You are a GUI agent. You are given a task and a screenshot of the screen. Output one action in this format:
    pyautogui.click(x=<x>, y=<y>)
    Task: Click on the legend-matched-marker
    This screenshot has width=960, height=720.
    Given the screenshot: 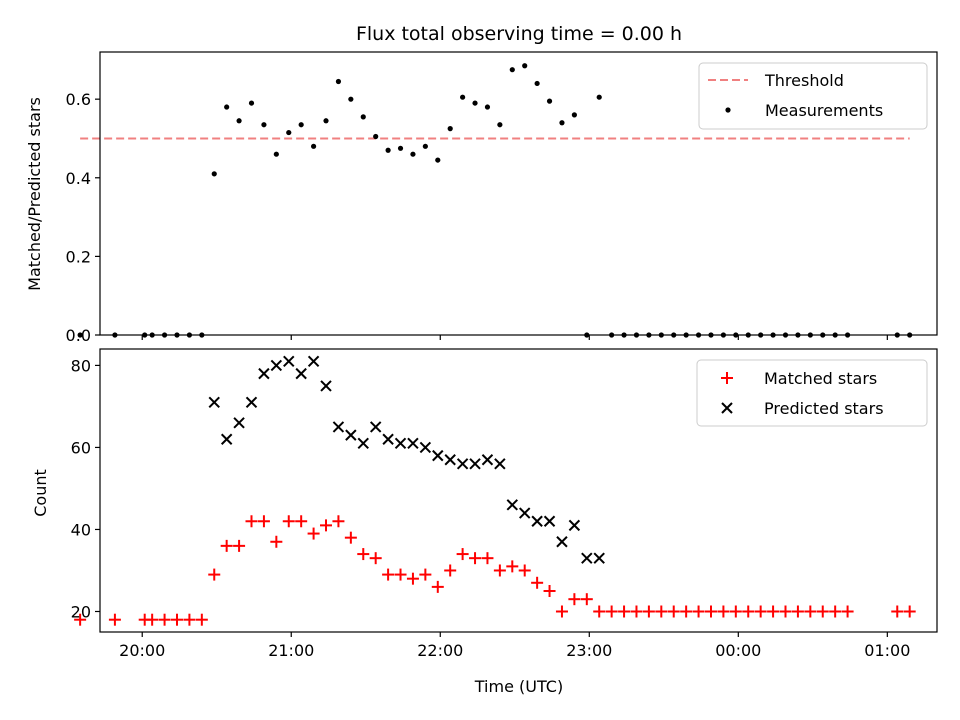 What is the action you would take?
    pyautogui.click(x=727, y=378)
    